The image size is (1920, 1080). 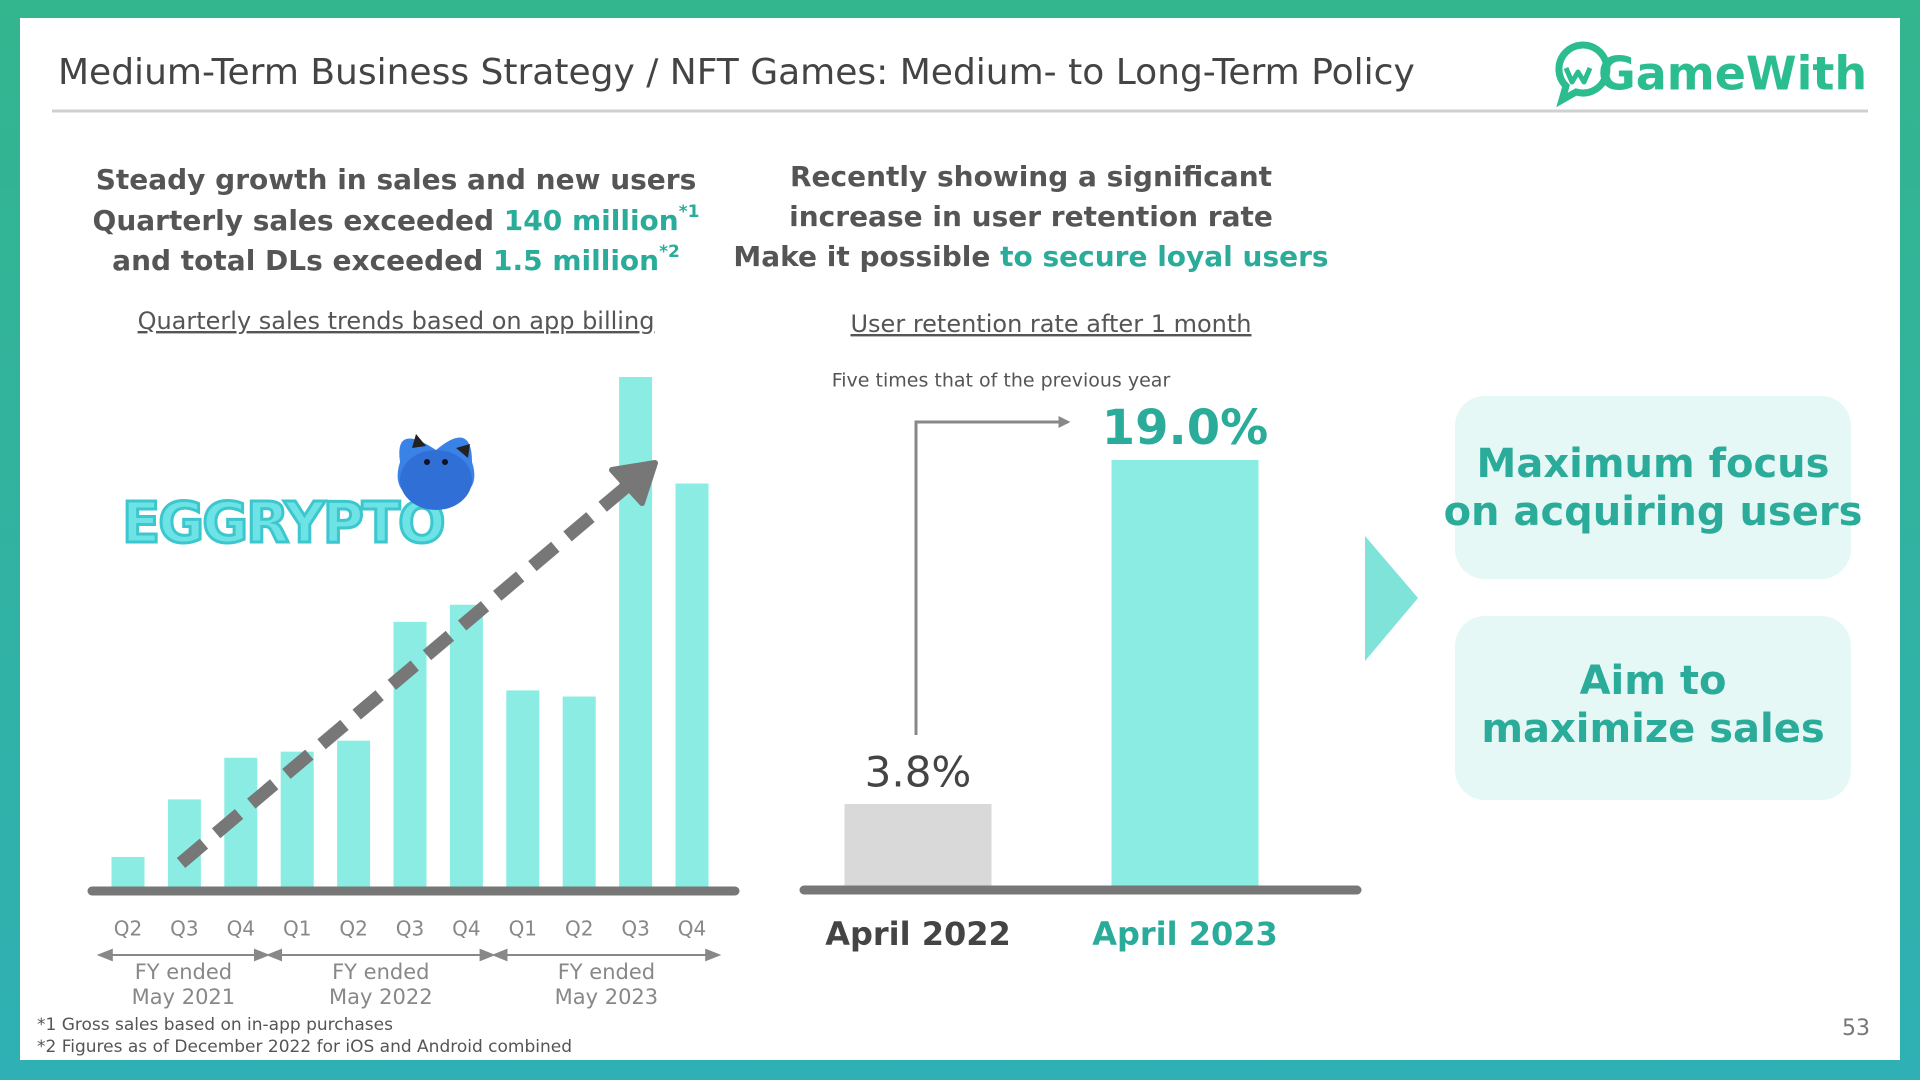 I want to click on headline-text: Make it possible, so click(x=866, y=256).